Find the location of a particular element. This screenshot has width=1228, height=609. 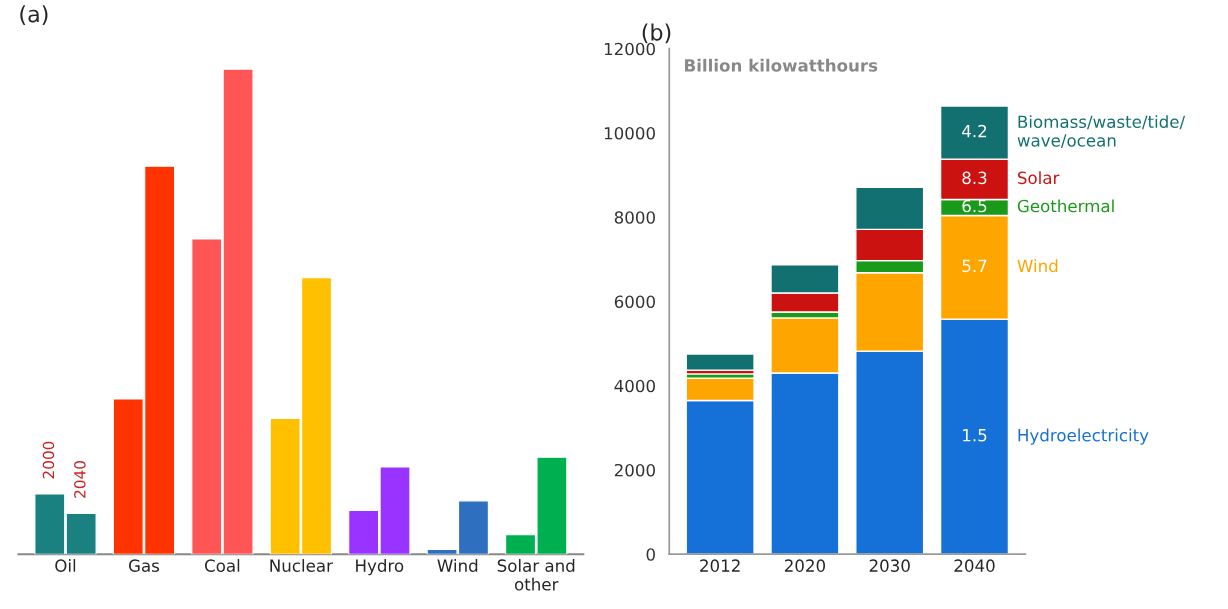

y-tick-label: 0 is located at coordinates (650, 554).